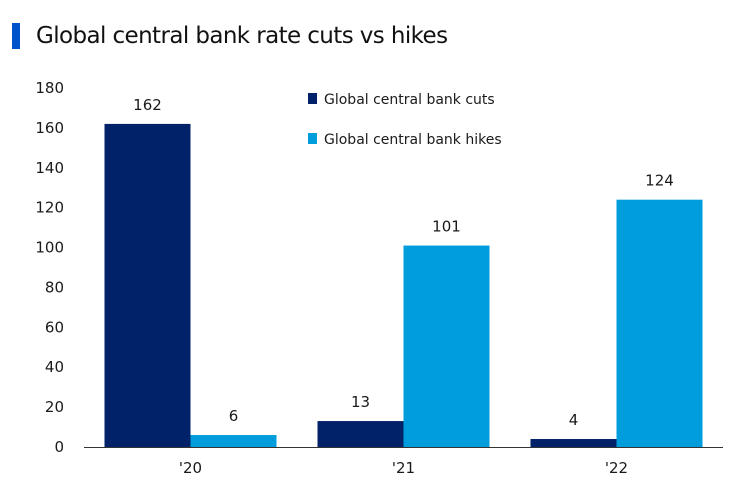  What do you see at coordinates (409, 100) in the screenshot?
I see `legend-label: Global central bank cuts` at bounding box center [409, 100].